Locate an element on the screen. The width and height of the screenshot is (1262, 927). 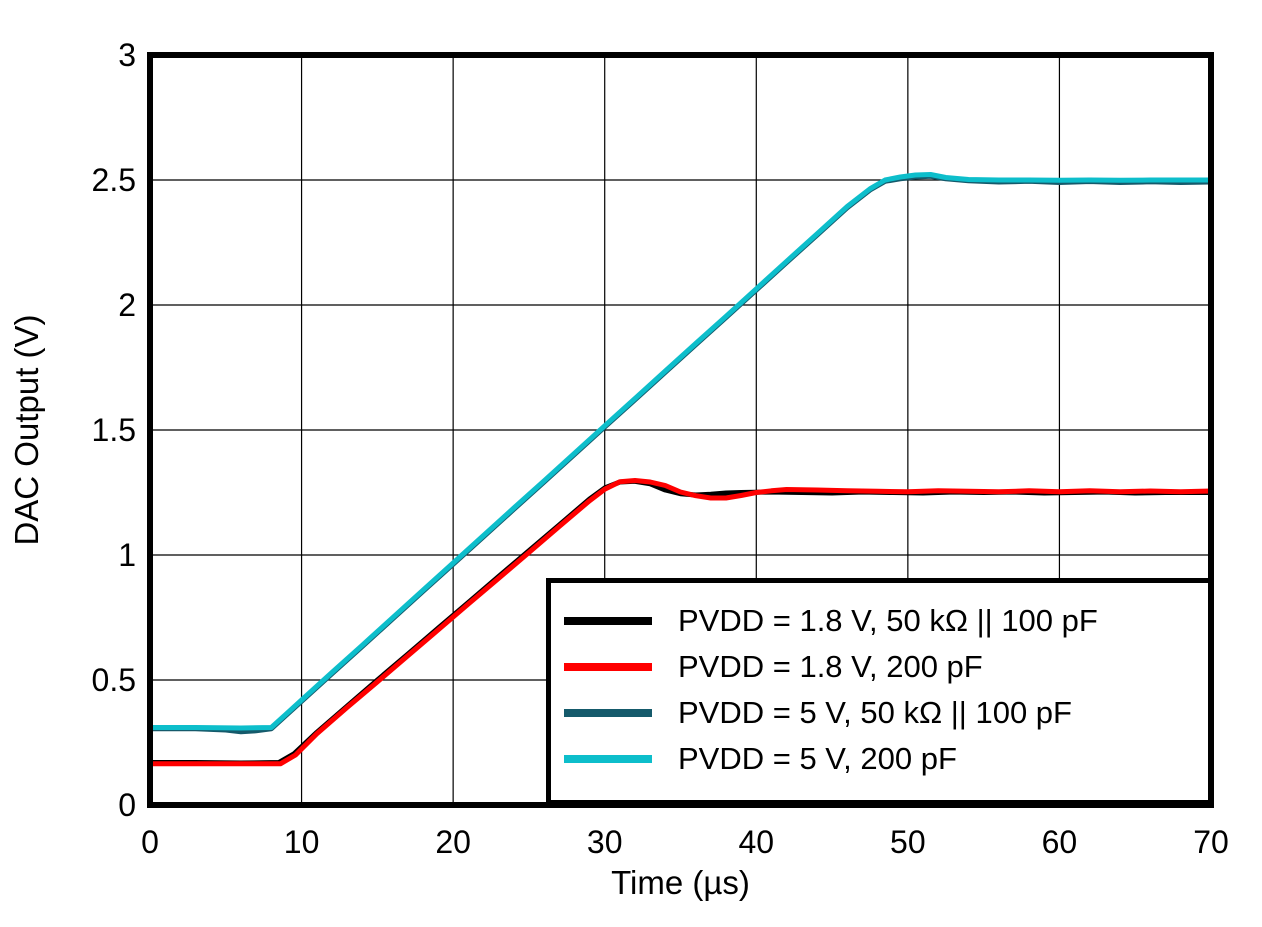
x-tick-label: 30 is located at coordinates (604, 842).